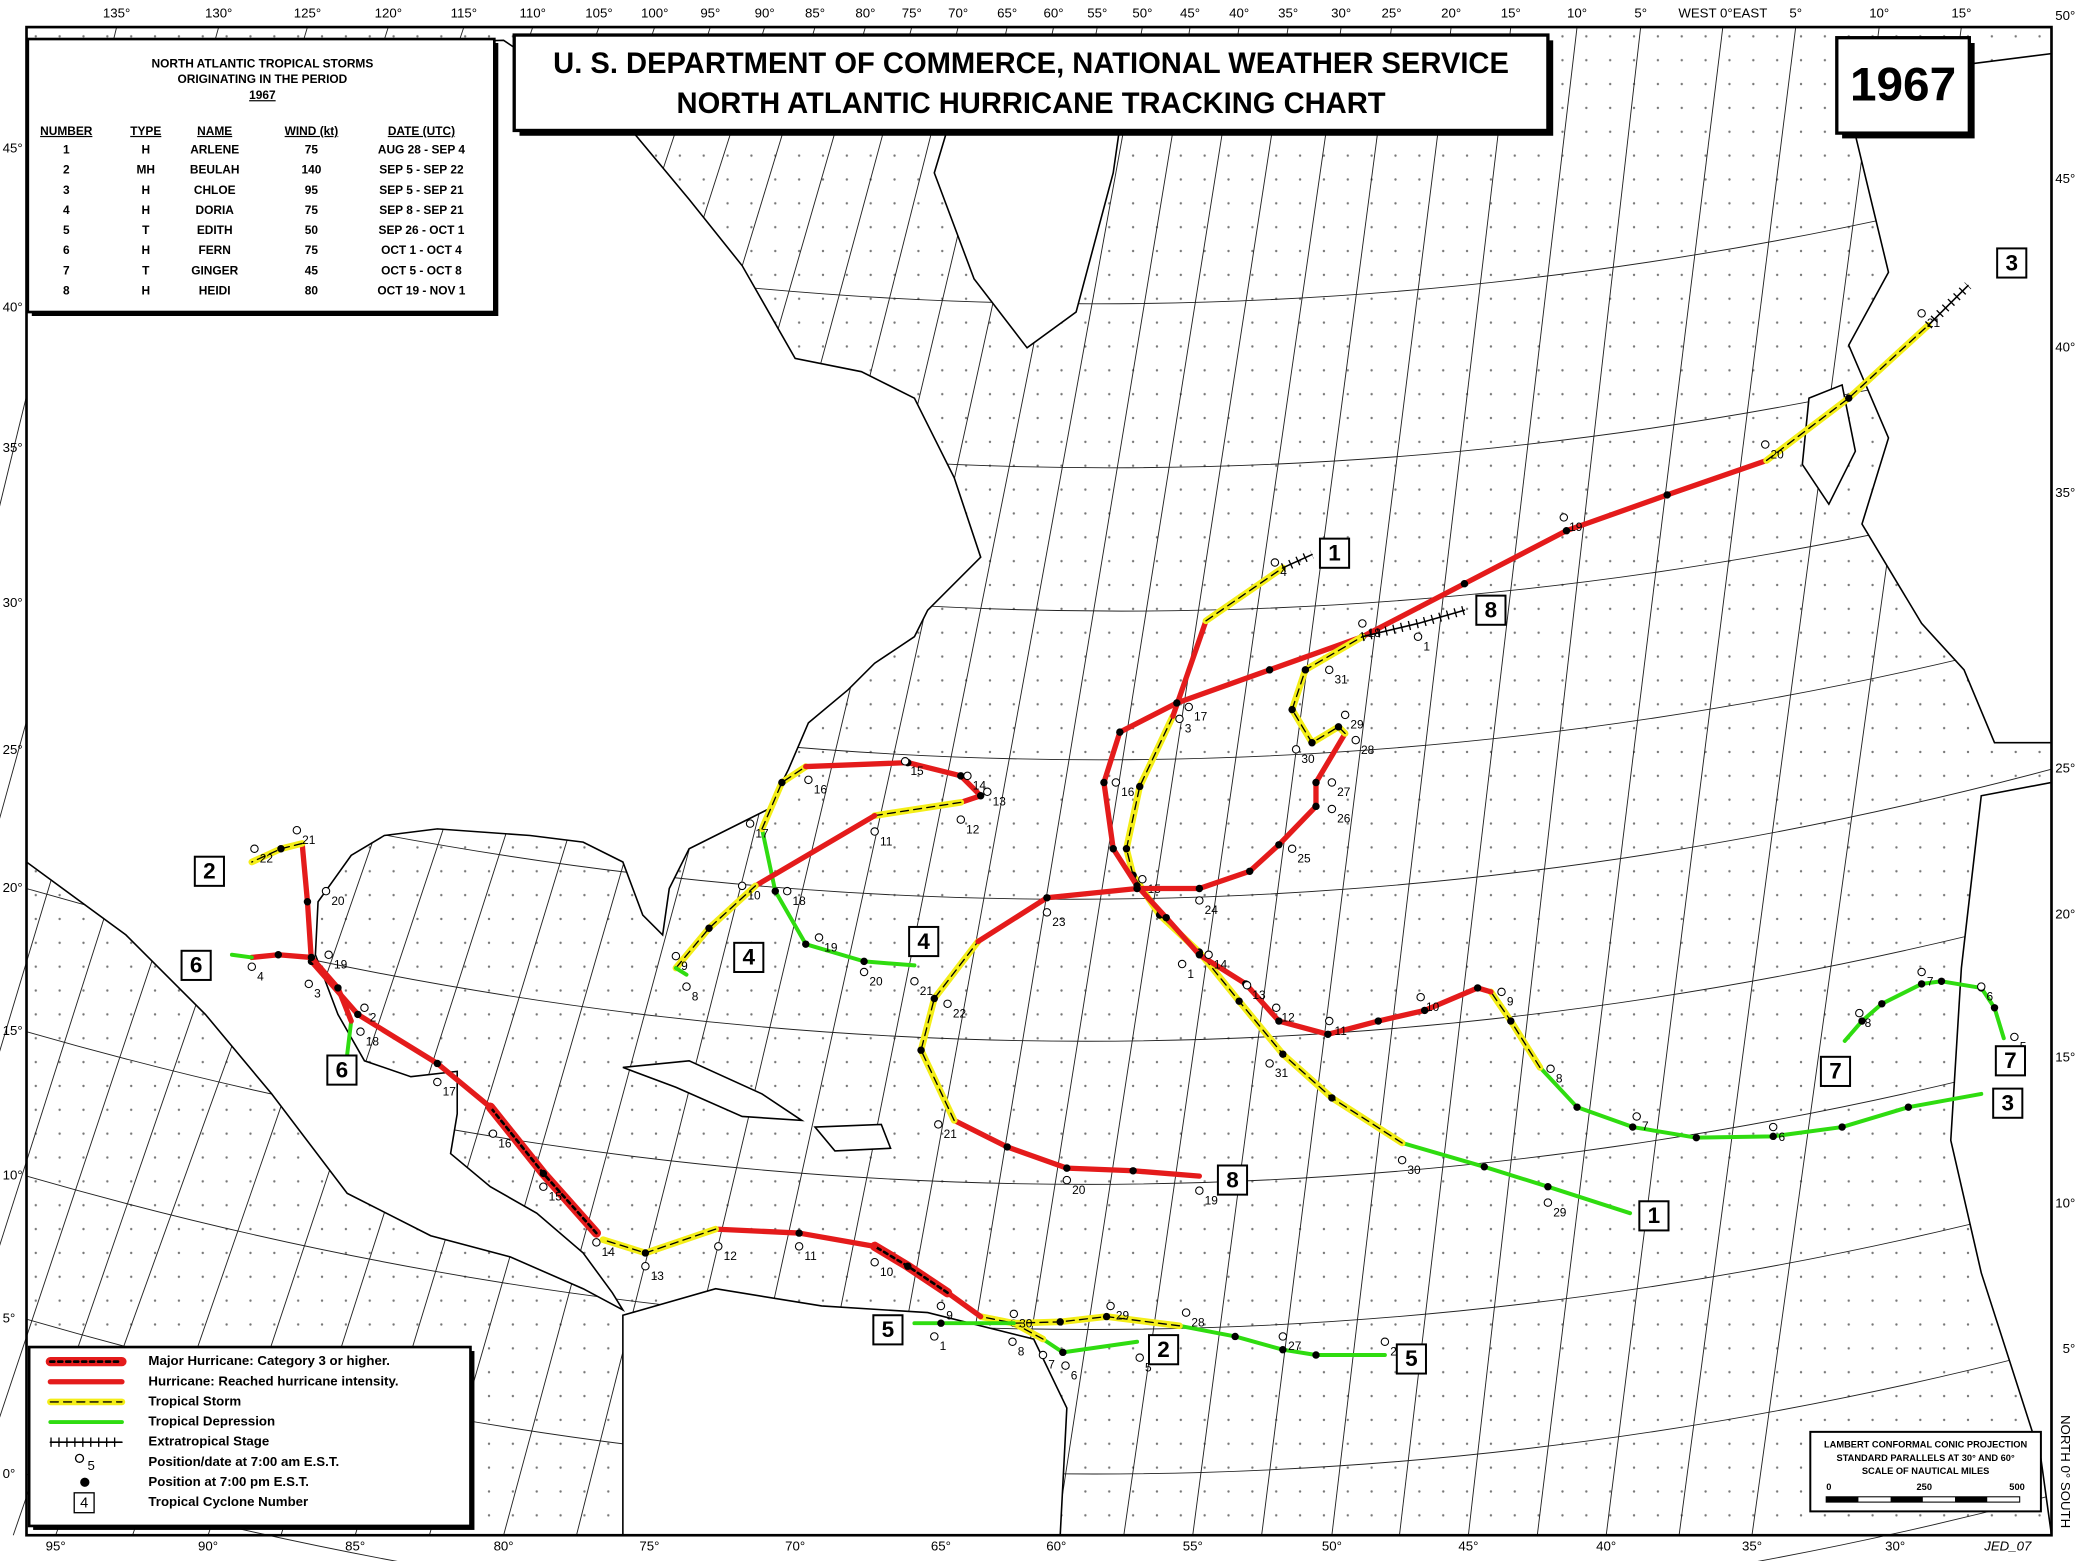 This screenshot has width=2078, height=1561. What do you see at coordinates (13, 887) in the screenshot?
I see `latitude-label: 20°` at bounding box center [13, 887].